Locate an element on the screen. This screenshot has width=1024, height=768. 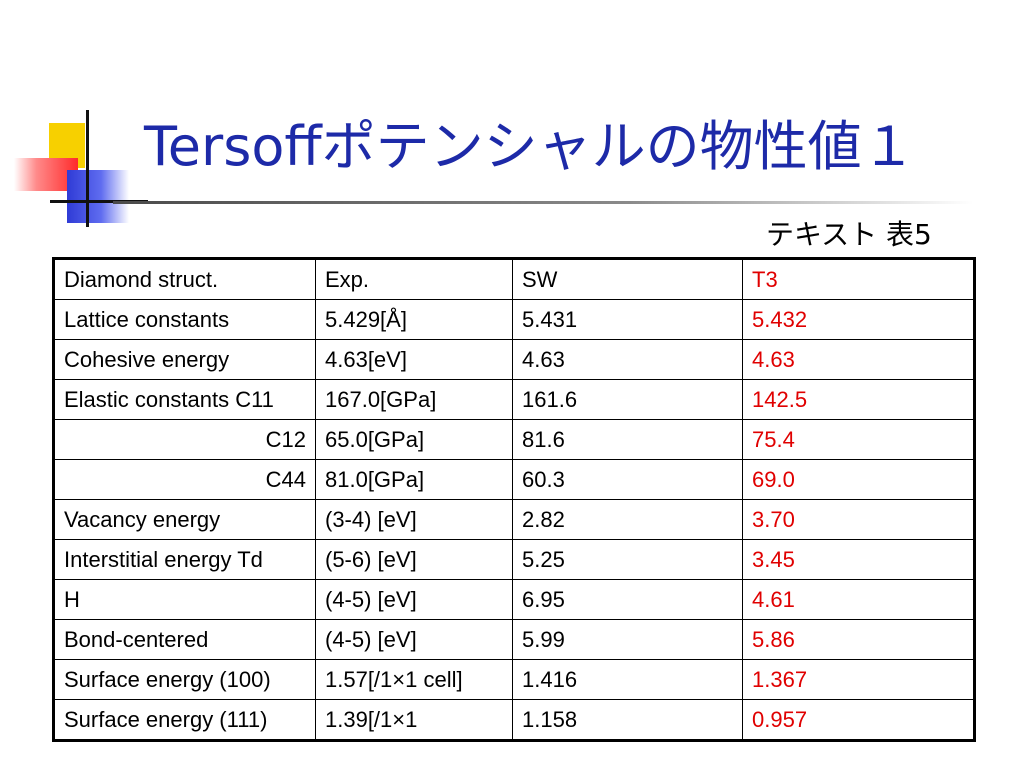
table-cell: 5.429[Å] is located at coordinates (414, 319).